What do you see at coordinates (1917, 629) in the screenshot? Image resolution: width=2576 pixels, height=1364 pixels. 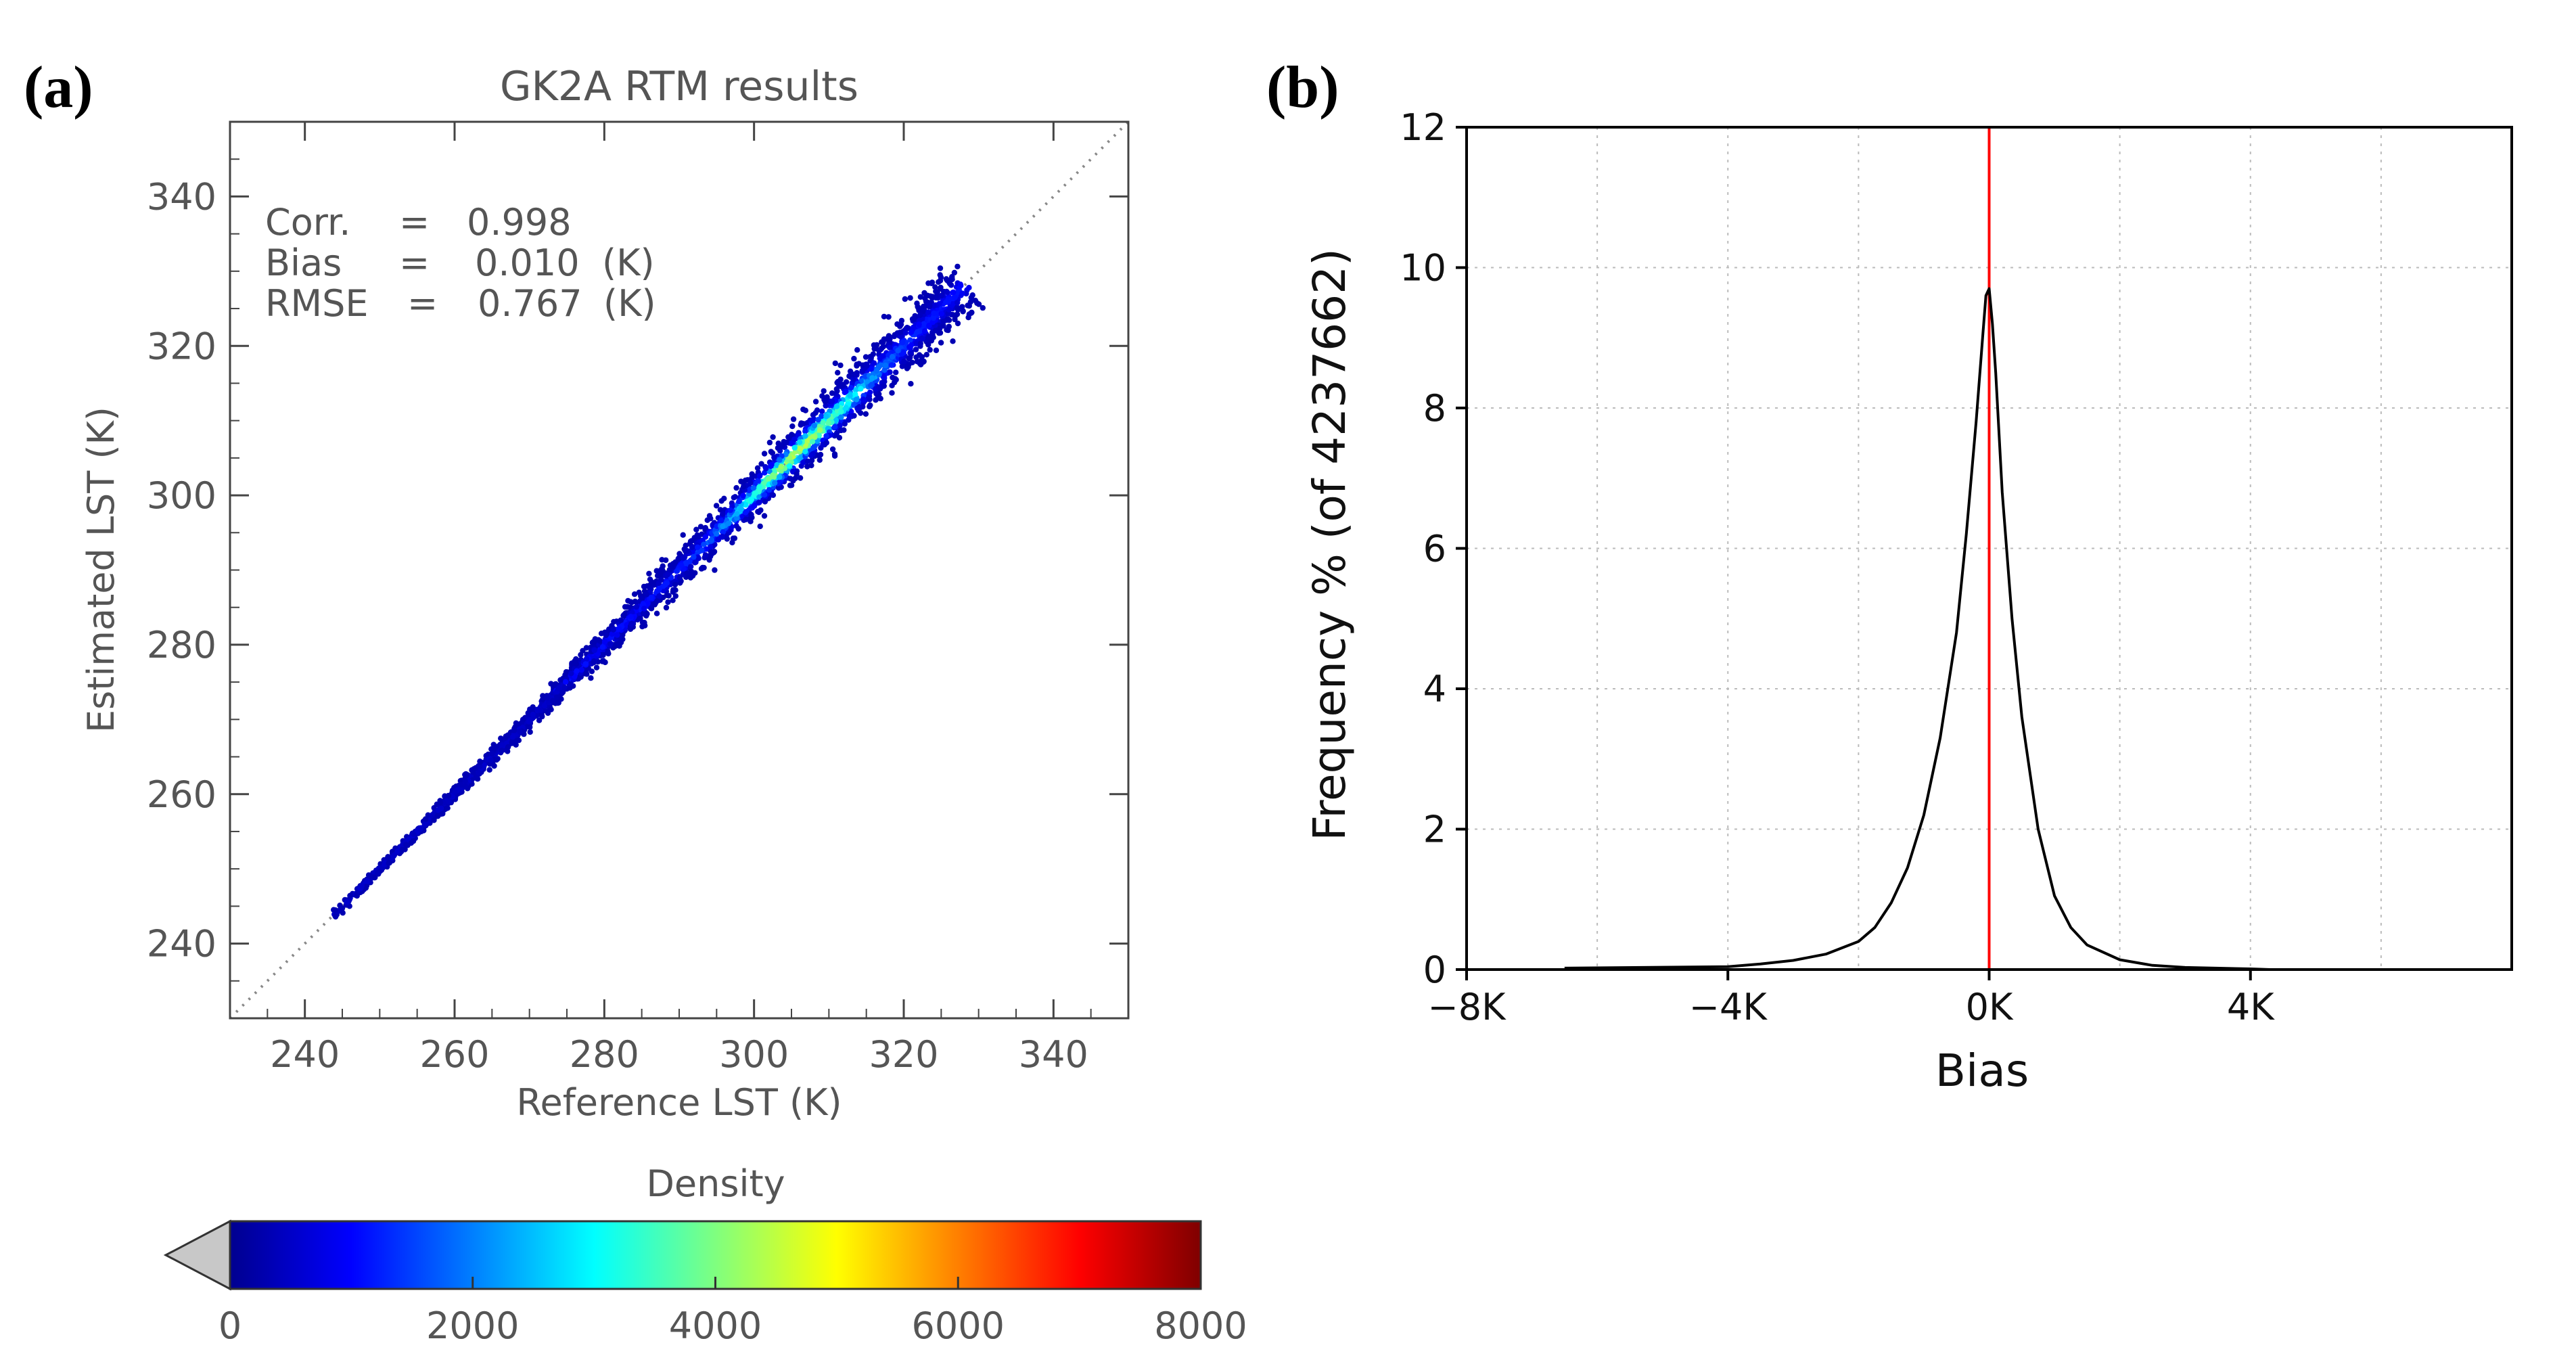 I see `bias-histogram-line` at bounding box center [1917, 629].